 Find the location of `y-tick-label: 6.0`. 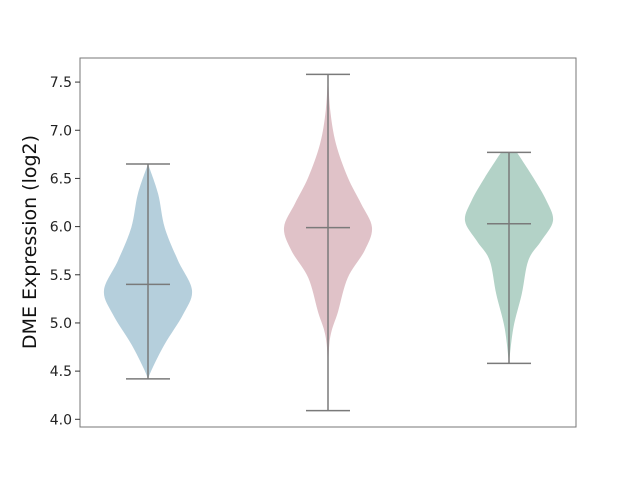

y-tick-label: 6.0 is located at coordinates (61, 228).